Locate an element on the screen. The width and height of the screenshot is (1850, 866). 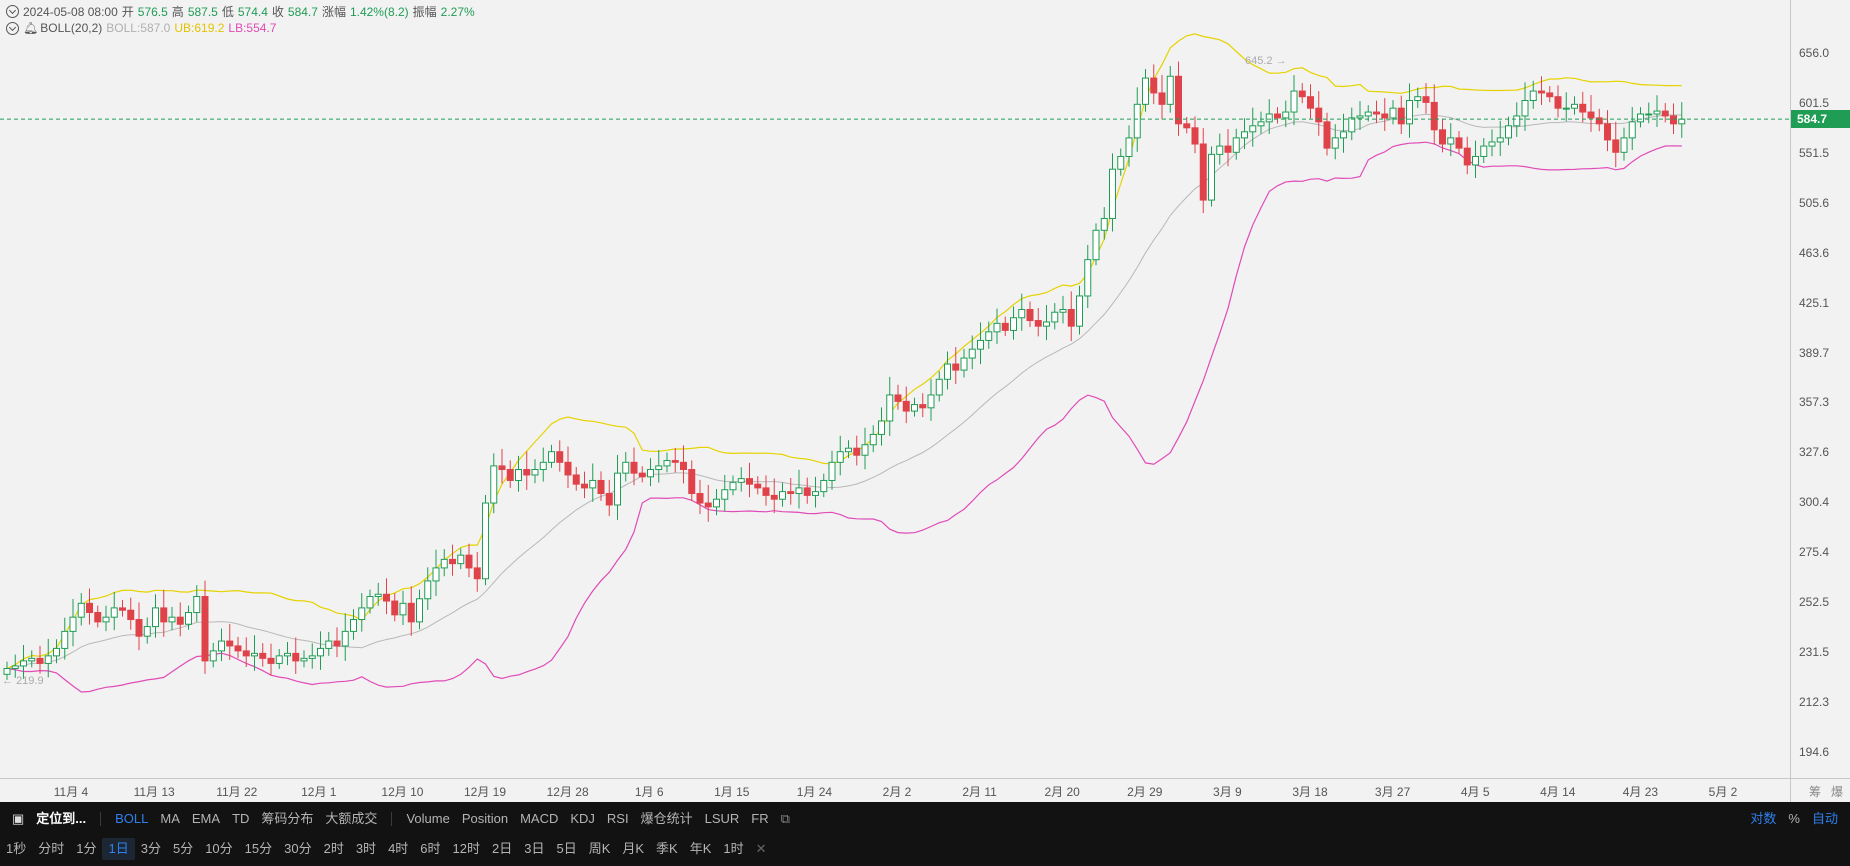
timeframe-6: 10分 is located at coordinates (219, 848).